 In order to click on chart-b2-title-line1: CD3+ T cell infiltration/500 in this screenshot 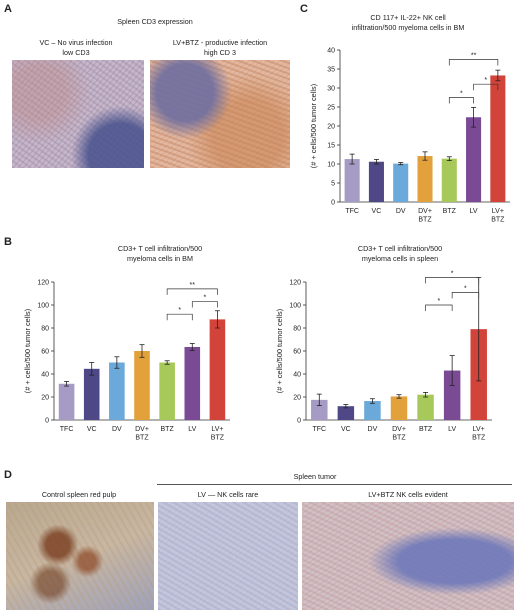, I will do `click(400, 248)`.